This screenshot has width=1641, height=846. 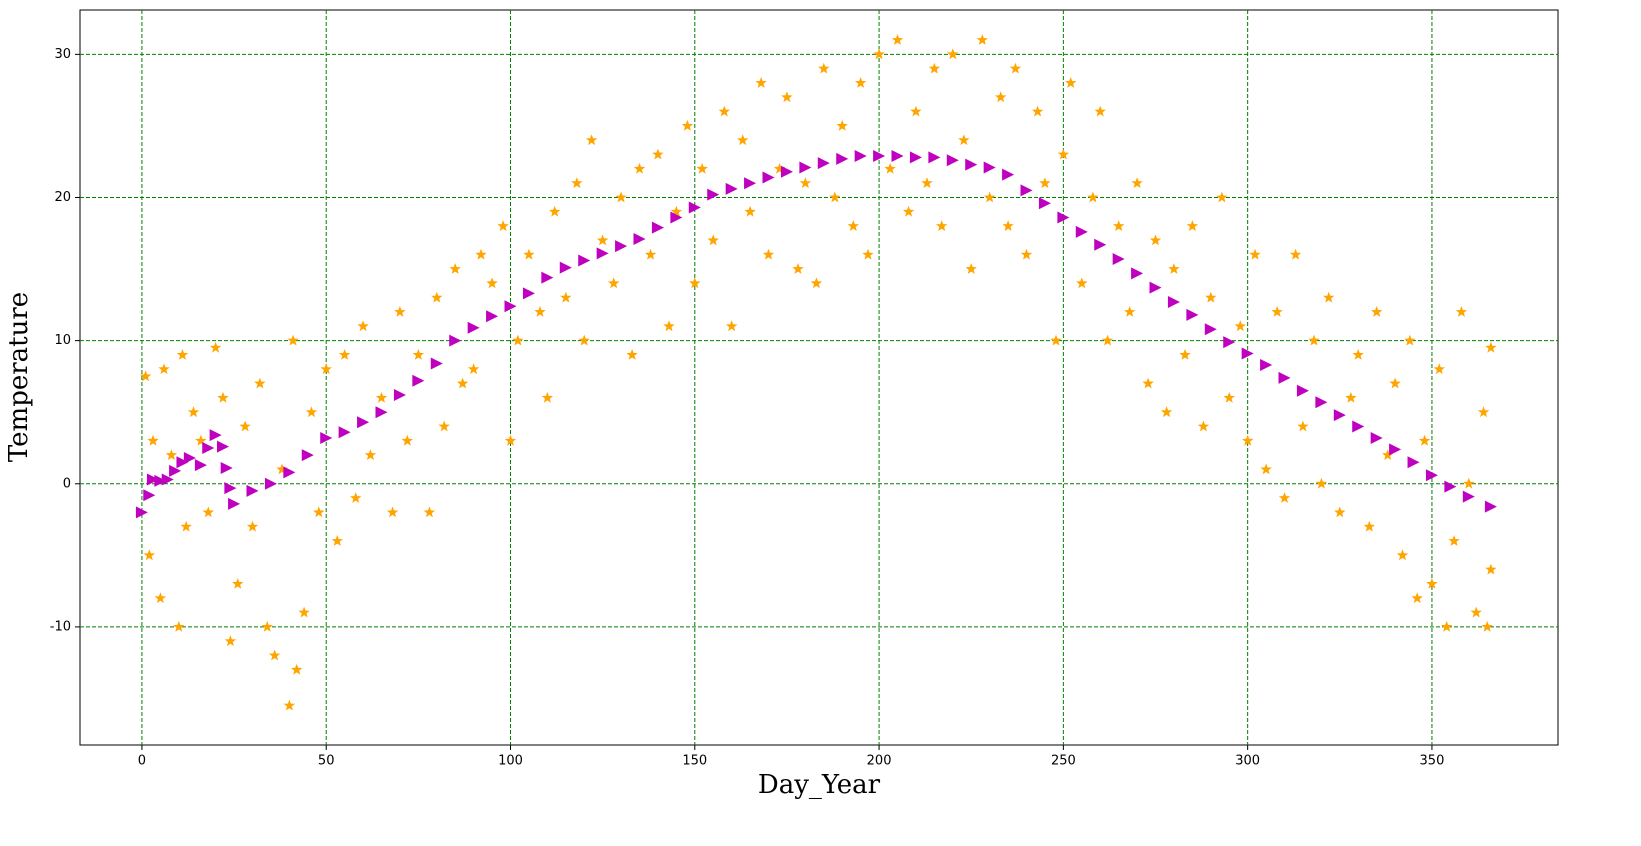 What do you see at coordinates (60, 626) in the screenshot?
I see `y-tick-label: -10` at bounding box center [60, 626].